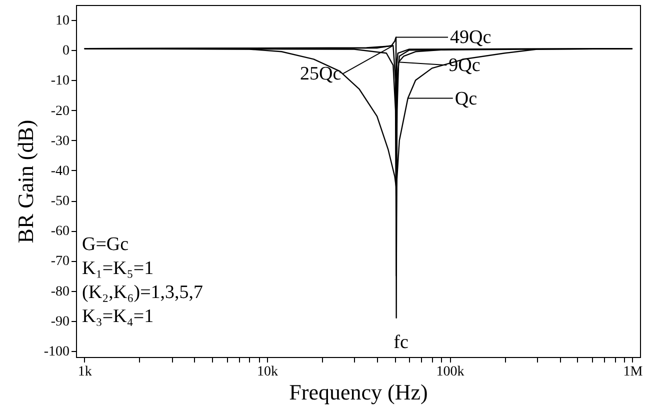 The height and width of the screenshot is (409, 646). What do you see at coordinates (466, 99) in the screenshot?
I see `annotation: Qc` at bounding box center [466, 99].